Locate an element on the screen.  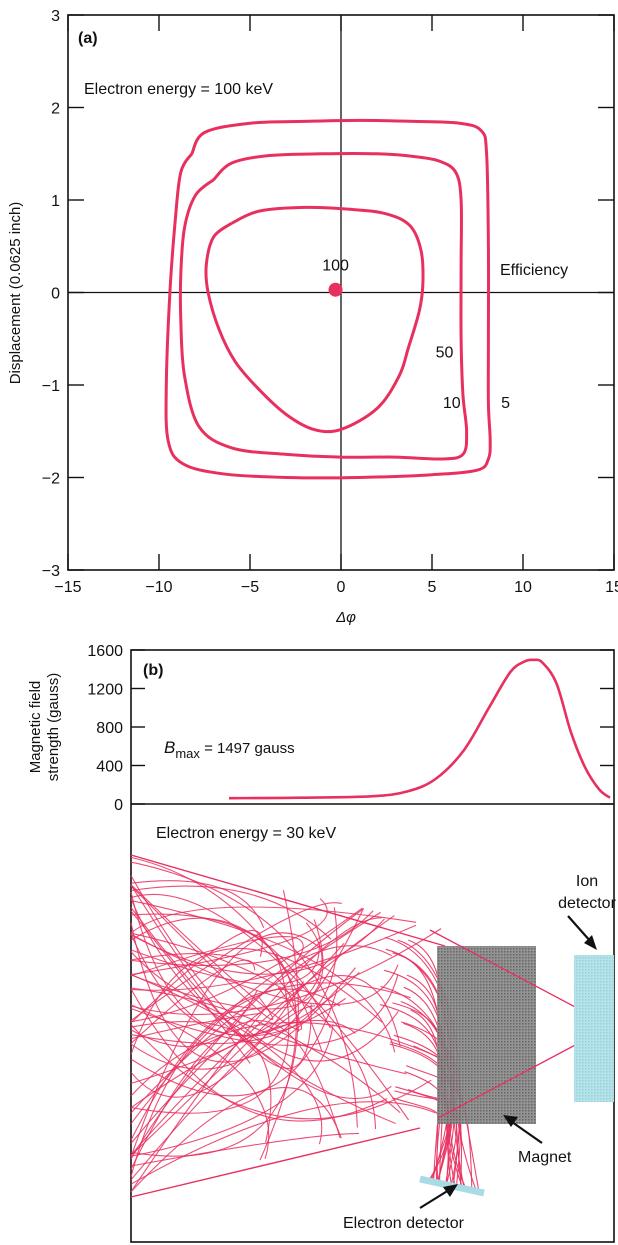
electron-detector-label: Electron detector is located at coordinates (404, 1223).